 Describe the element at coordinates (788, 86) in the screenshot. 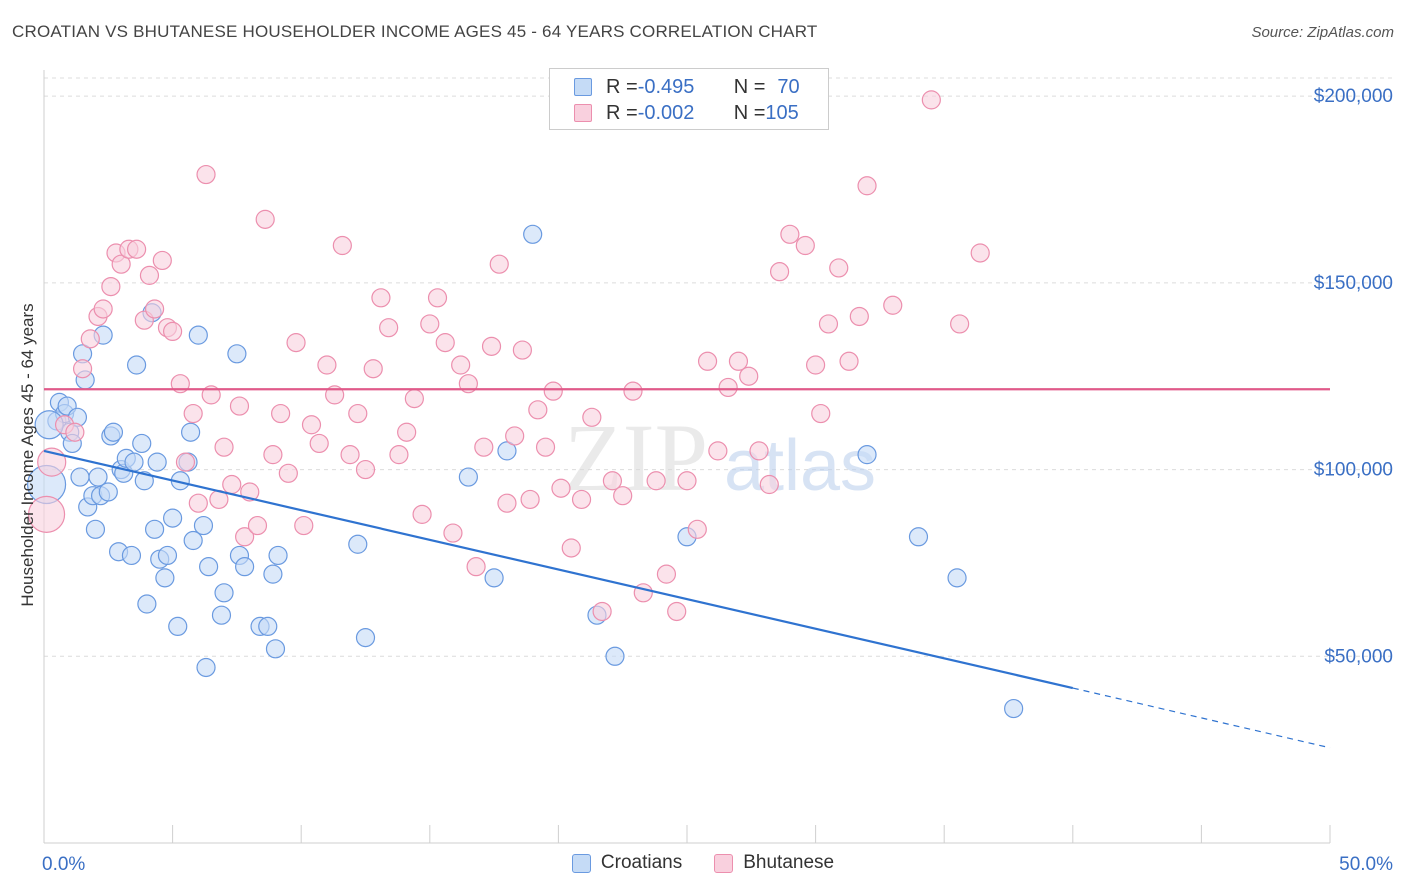

I see `legend-n-value: 70` at that location.